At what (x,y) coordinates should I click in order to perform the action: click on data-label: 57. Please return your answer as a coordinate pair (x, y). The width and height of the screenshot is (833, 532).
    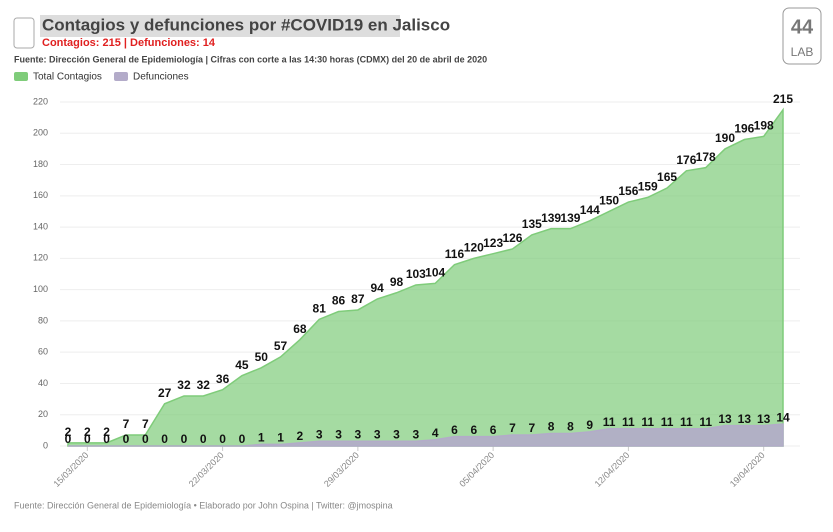
    Looking at the image, I should click on (281, 346).